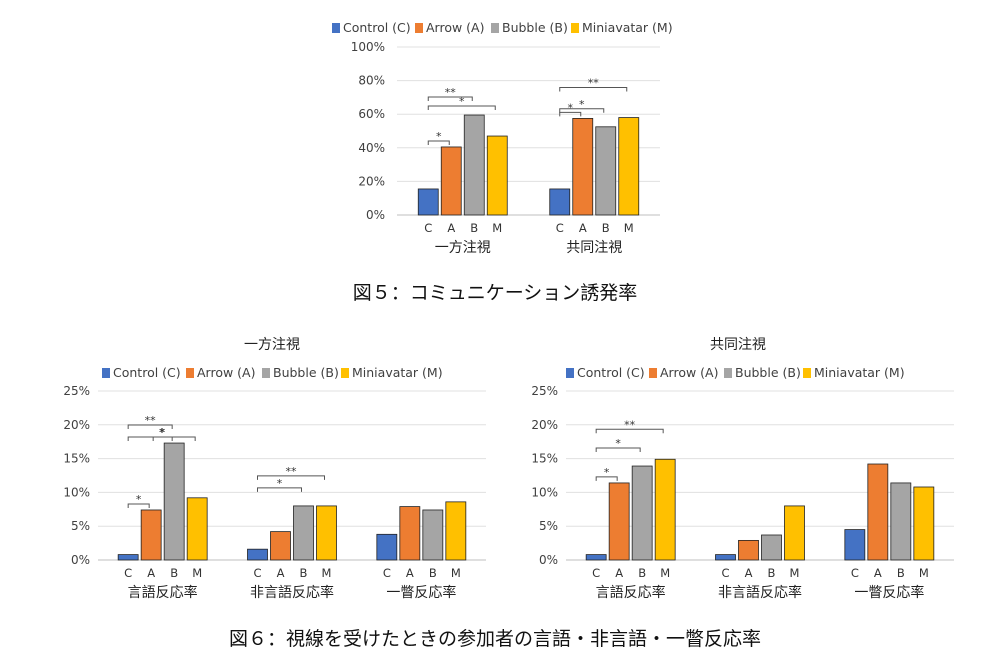  What do you see at coordinates (544, 492) in the screenshot?
I see `fig6-right-ytick-label: 10%` at bounding box center [544, 492].